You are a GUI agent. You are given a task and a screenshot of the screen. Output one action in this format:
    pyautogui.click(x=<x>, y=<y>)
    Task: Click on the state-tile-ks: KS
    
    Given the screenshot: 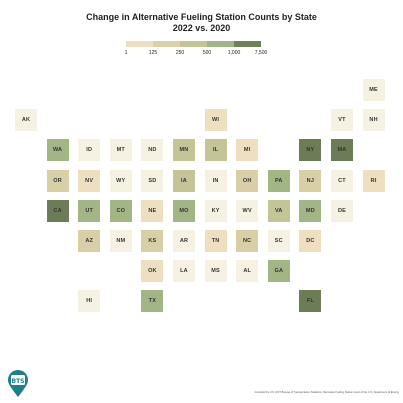 What is the action you would take?
    pyautogui.click(x=152, y=241)
    